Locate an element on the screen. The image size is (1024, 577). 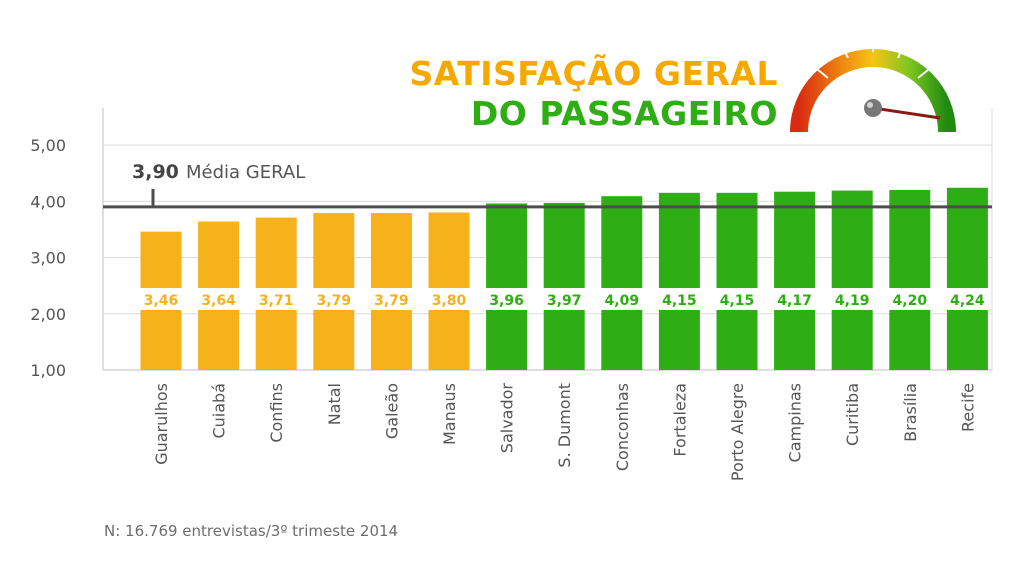
x-tick-label: Manaus is located at coordinates (449, 414).